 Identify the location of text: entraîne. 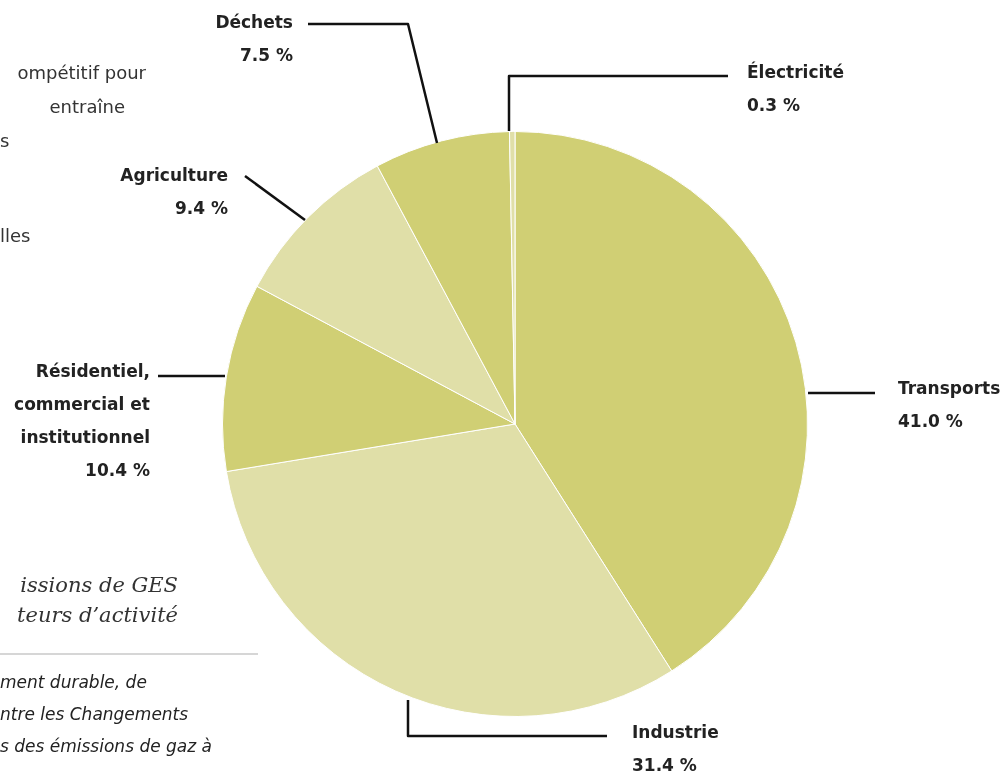
(87, 106).